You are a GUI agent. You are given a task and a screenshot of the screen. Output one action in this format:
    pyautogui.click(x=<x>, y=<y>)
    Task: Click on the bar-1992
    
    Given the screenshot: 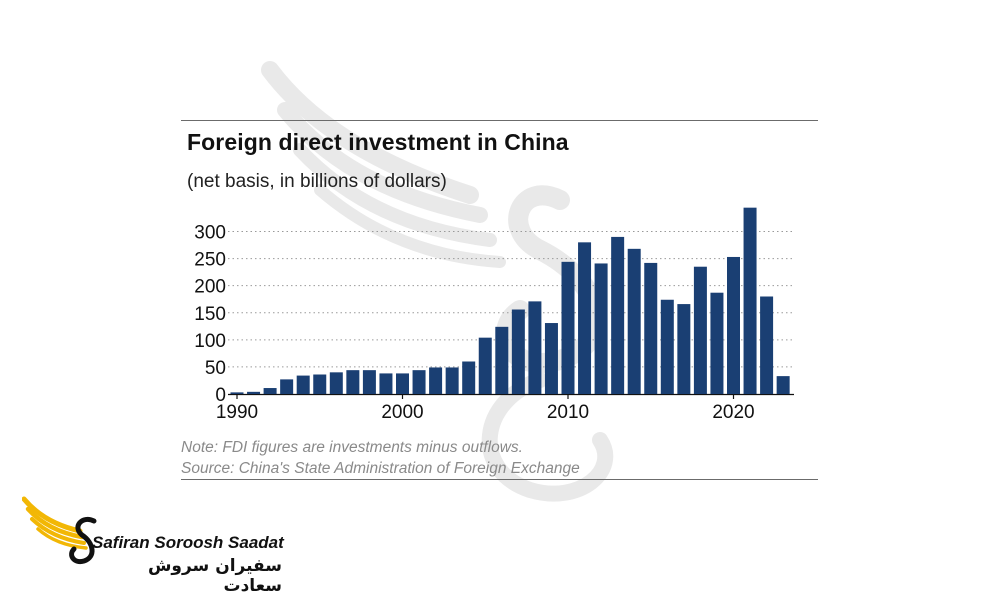 What is the action you would take?
    pyautogui.click(x=270, y=391)
    